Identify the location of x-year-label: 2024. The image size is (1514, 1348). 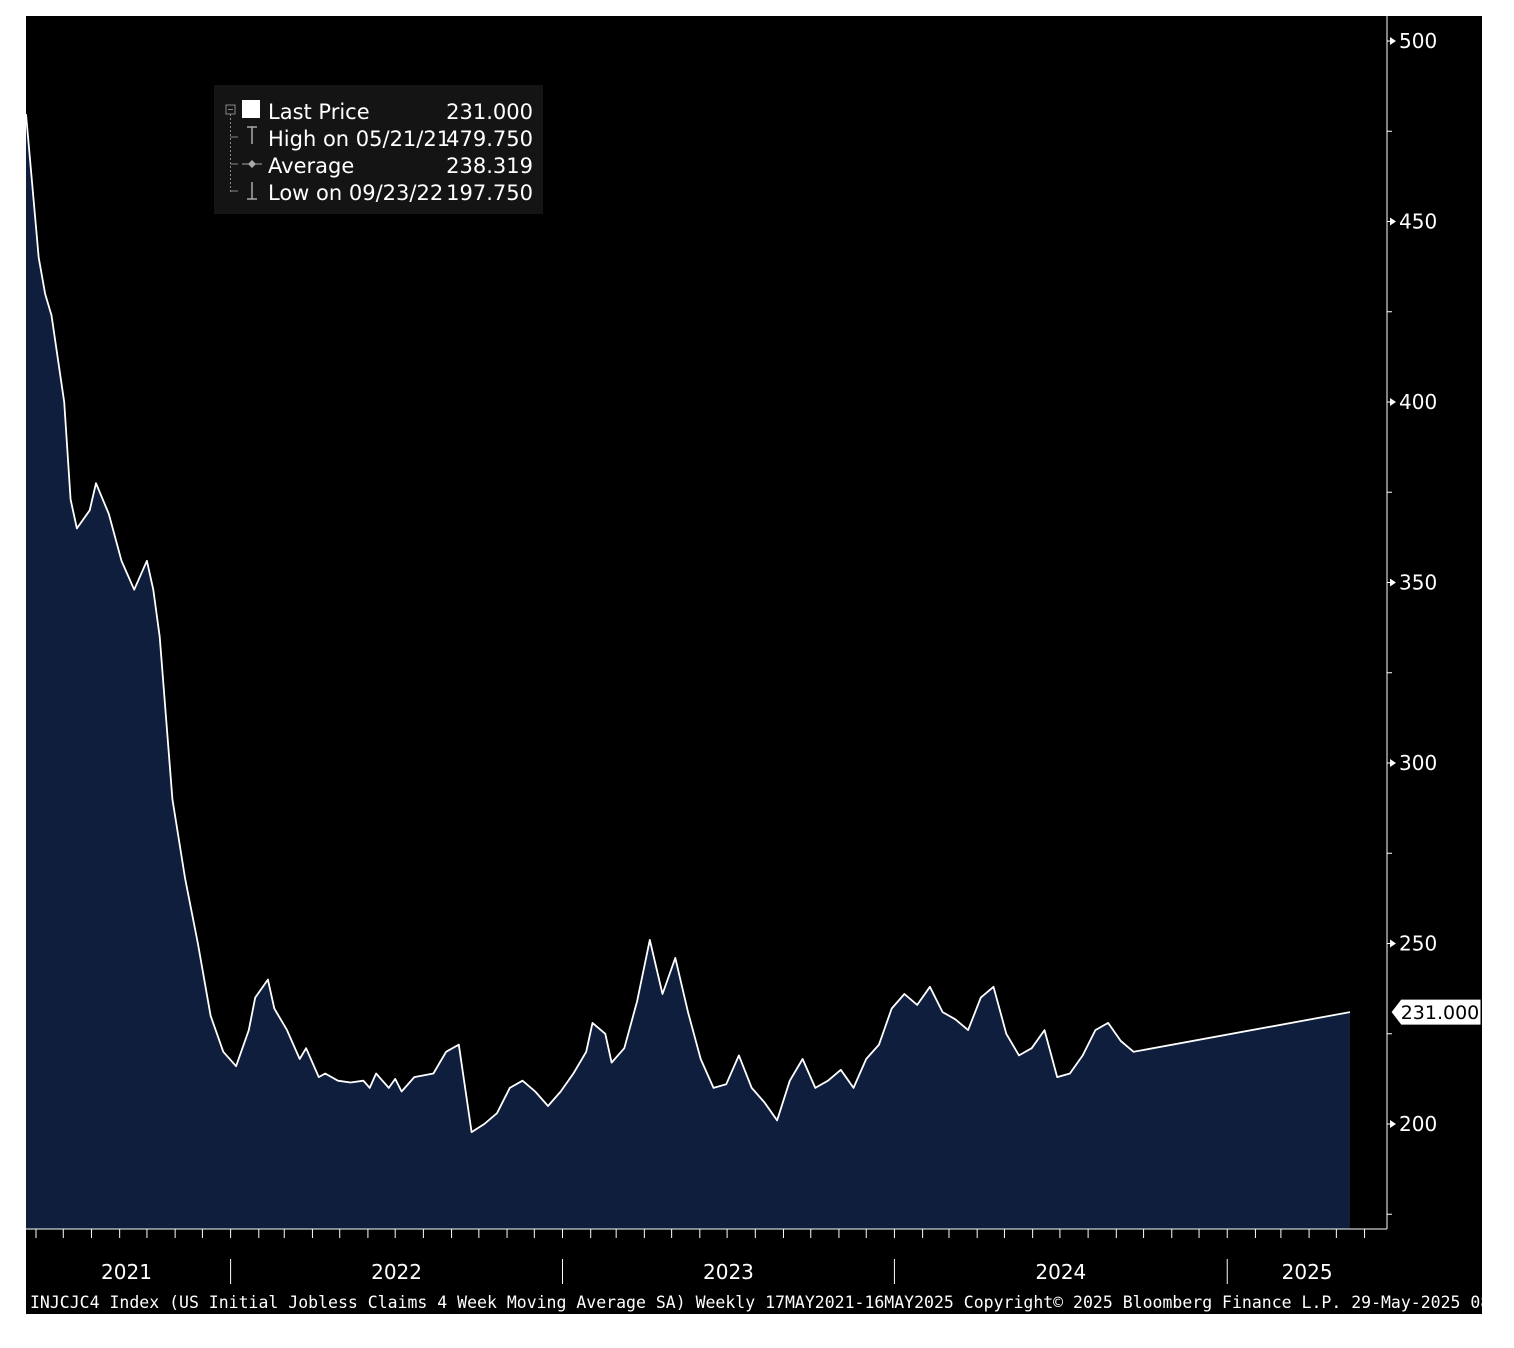
(1060, 1272).